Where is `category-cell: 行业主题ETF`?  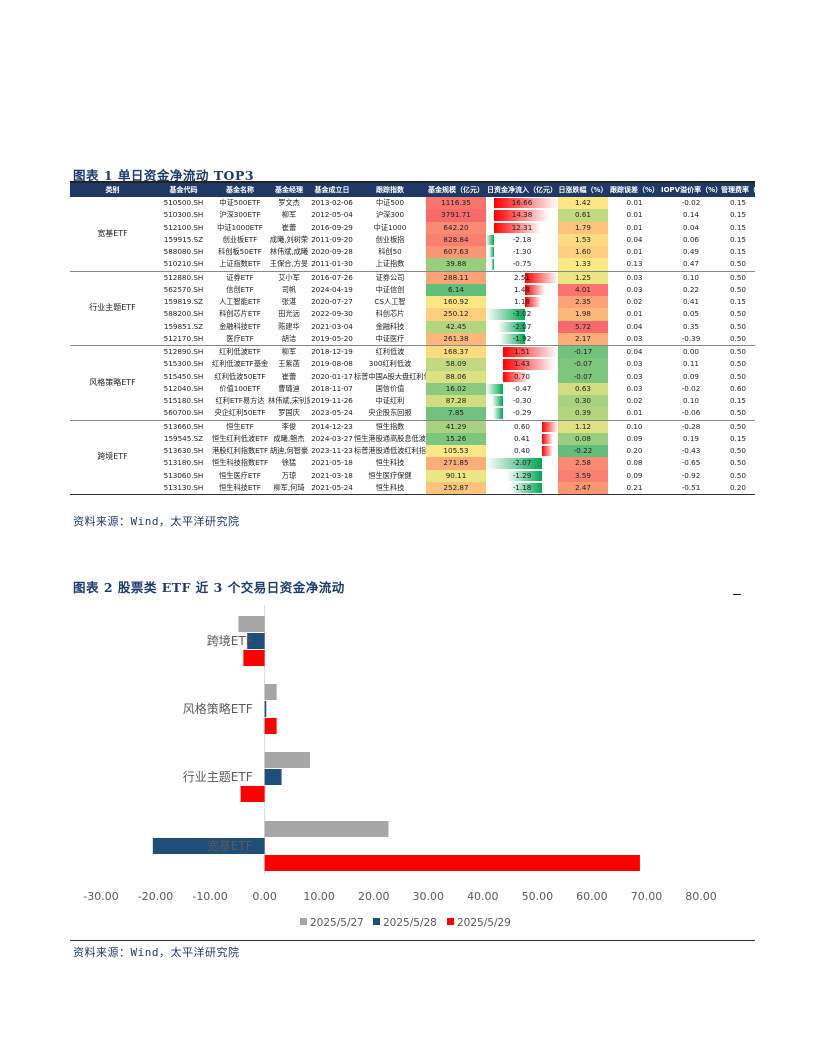 category-cell: 行业主题ETF is located at coordinates (112, 308).